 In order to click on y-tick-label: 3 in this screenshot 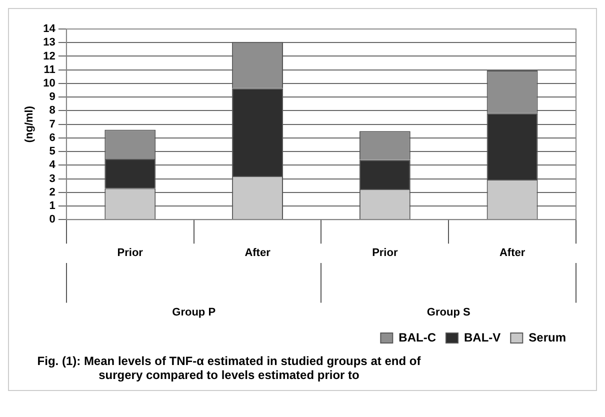, I will do `click(52, 178)`.